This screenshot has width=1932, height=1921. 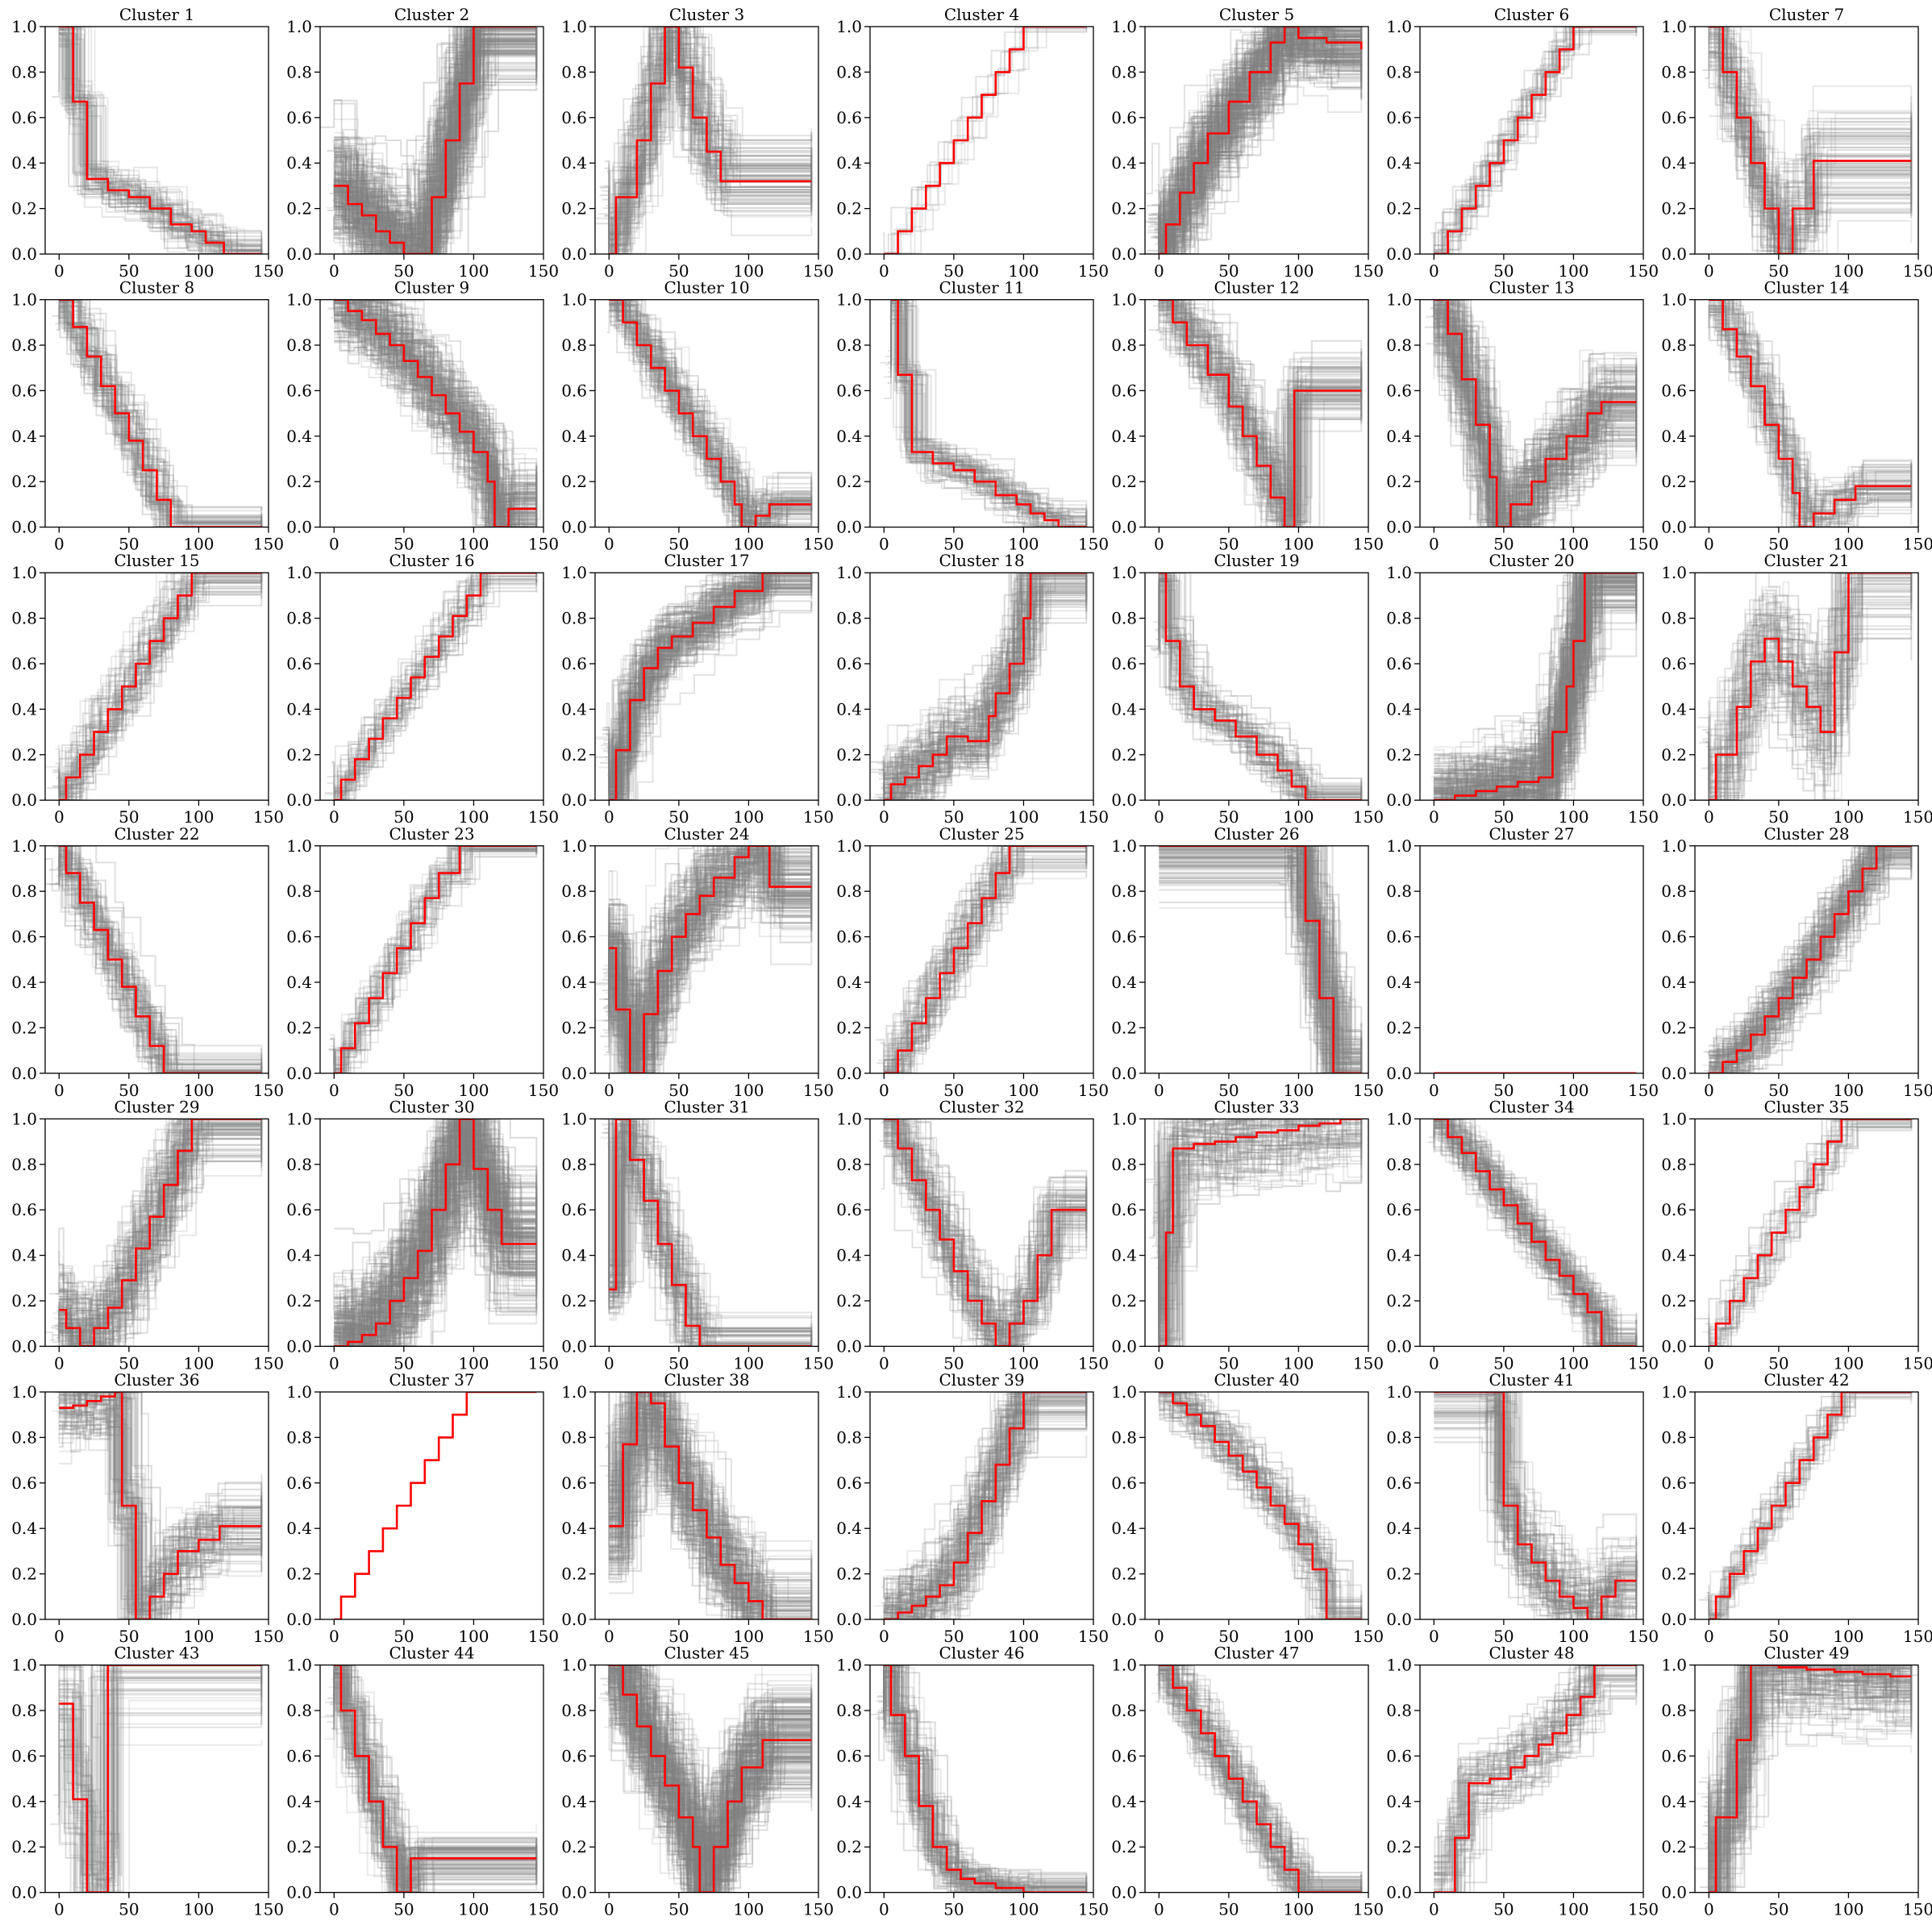 I want to click on centroid-series-line, so click(x=985, y=687).